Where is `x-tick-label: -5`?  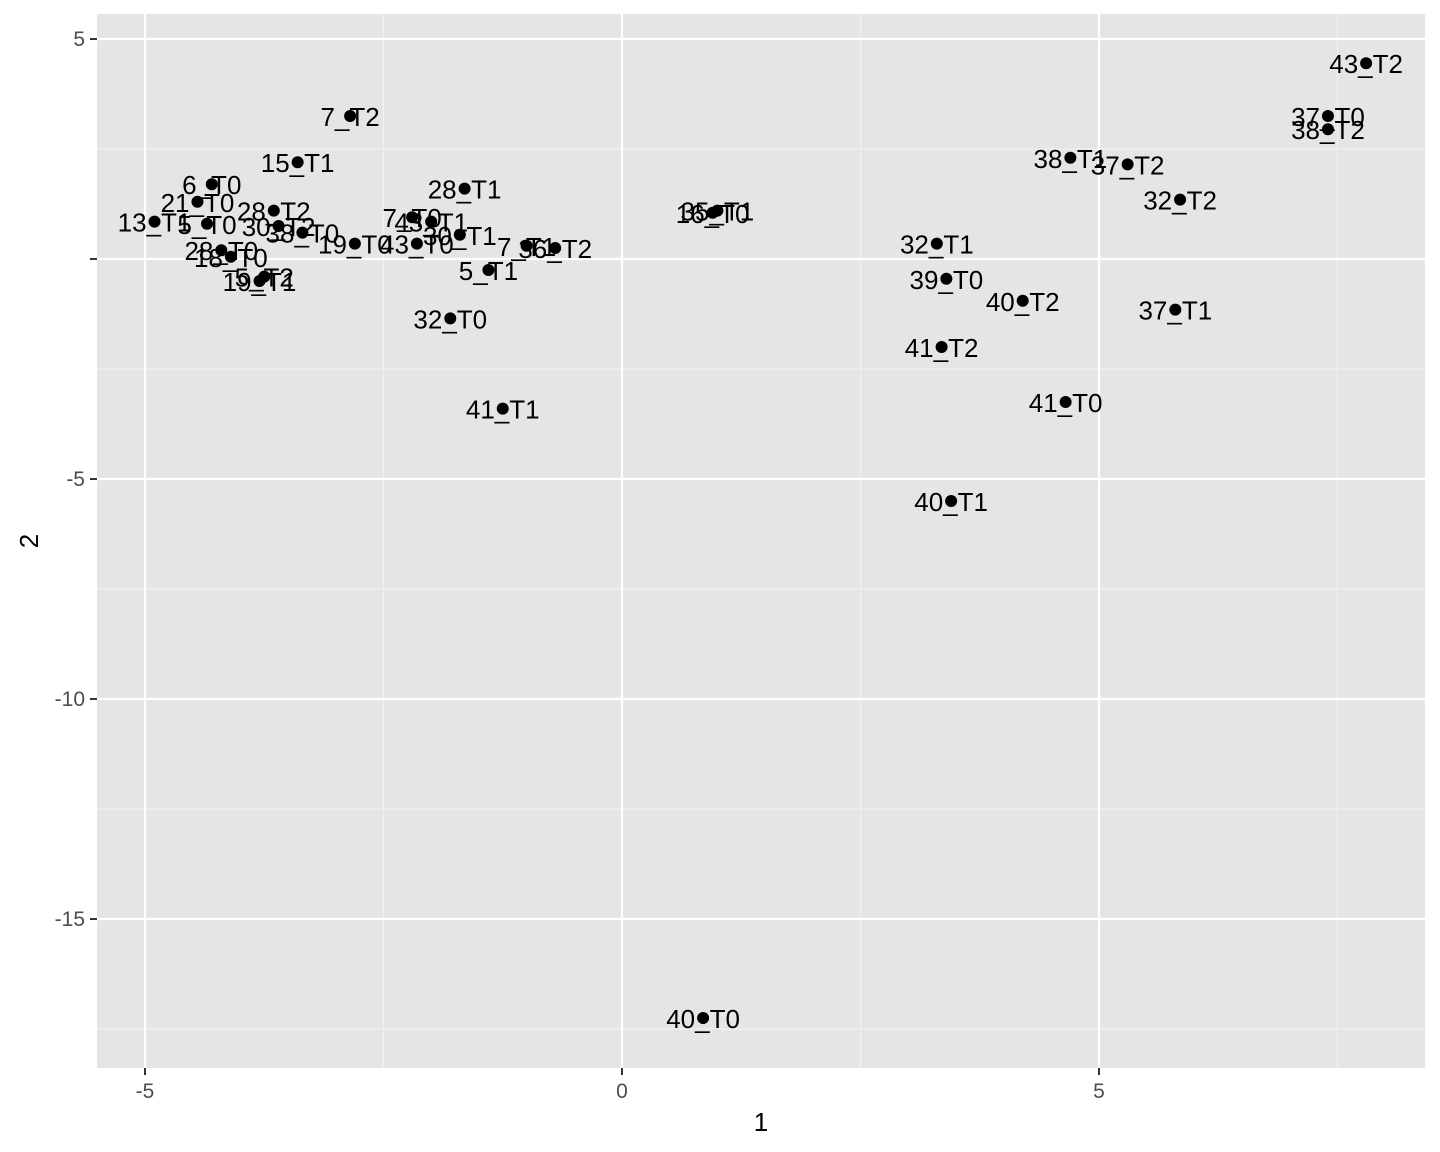
x-tick-label: -5 is located at coordinates (145, 1091).